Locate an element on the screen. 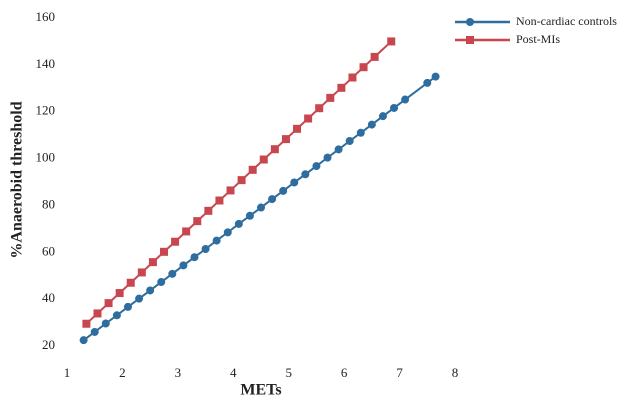 The image size is (625, 399). y-tick-label: 20 is located at coordinates (48, 344).